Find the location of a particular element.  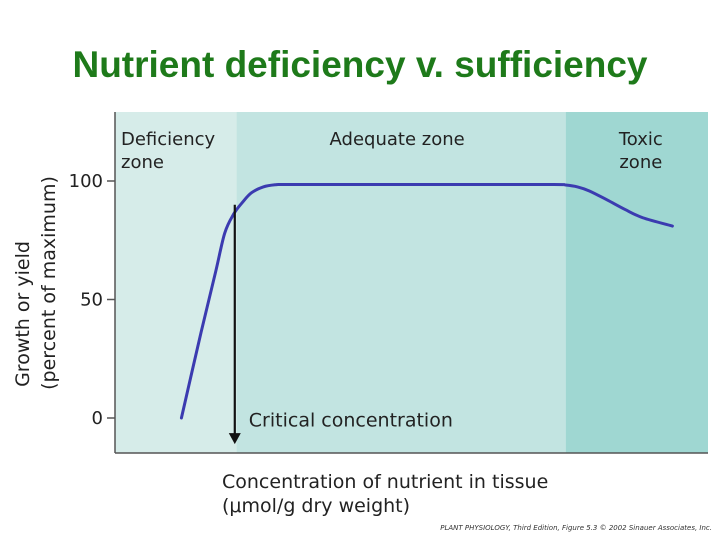

annotation-group: Critical concentration is located at coordinates (340, 324).